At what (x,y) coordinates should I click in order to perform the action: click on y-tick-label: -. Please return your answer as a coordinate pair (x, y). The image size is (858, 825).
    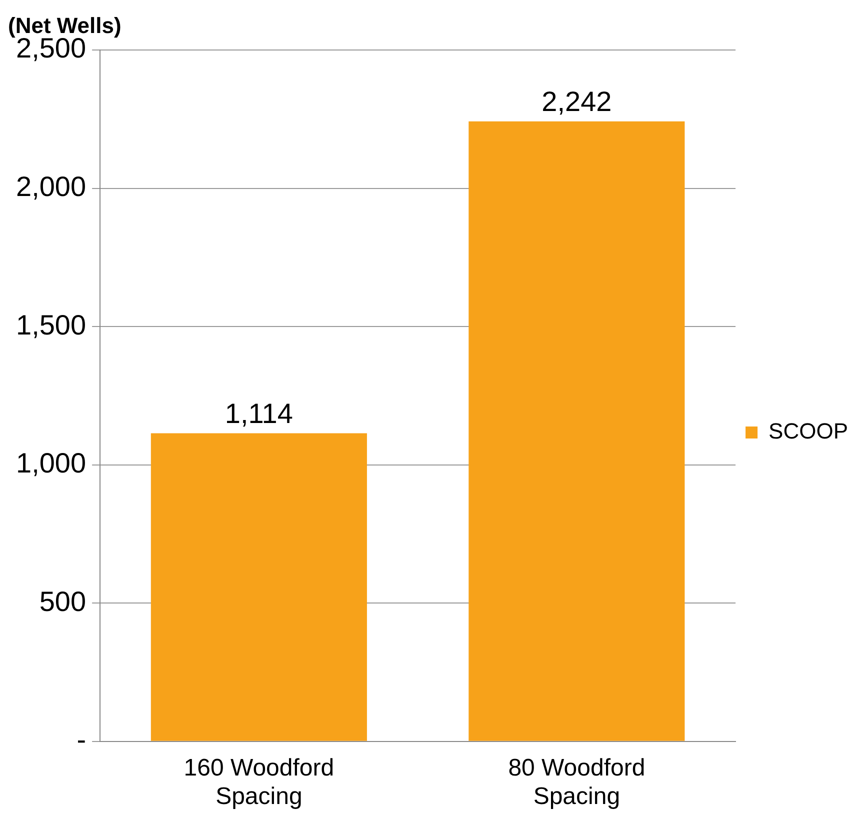
    Looking at the image, I should click on (81, 740).